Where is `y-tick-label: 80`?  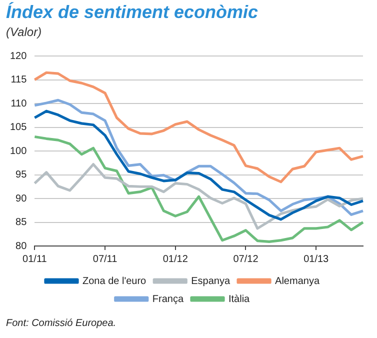
y-tick-label: 80 is located at coordinates (22, 246).